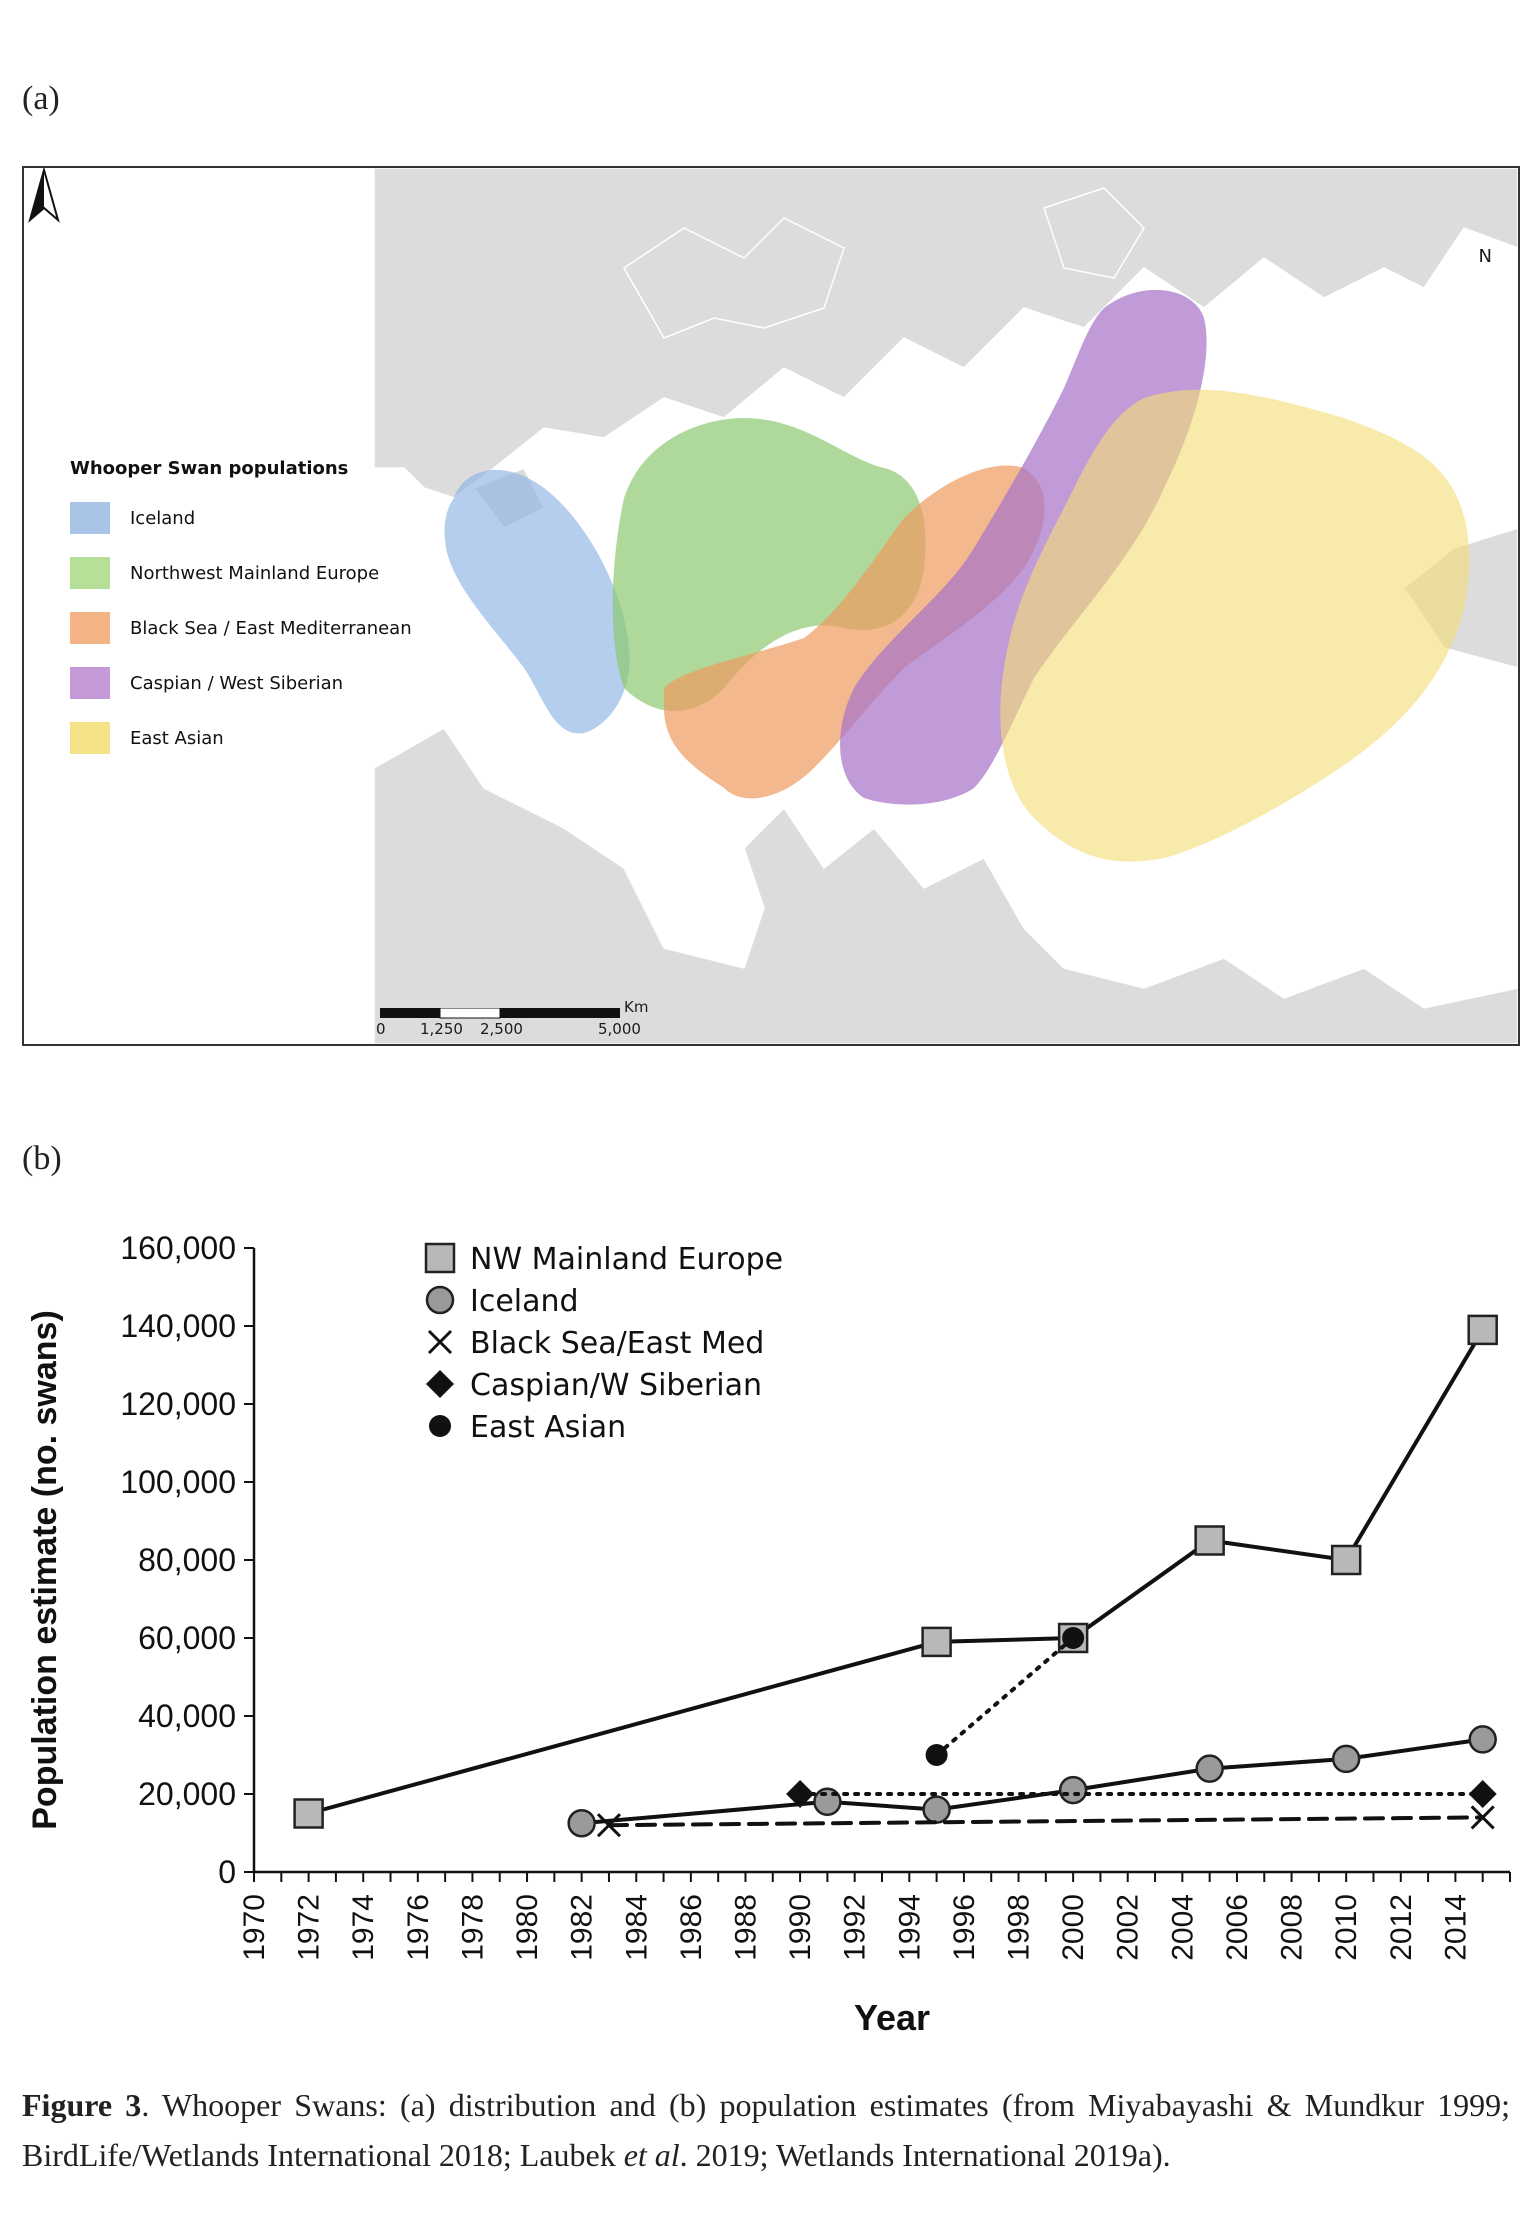  I want to click on caspian-range, so click(1023, 547).